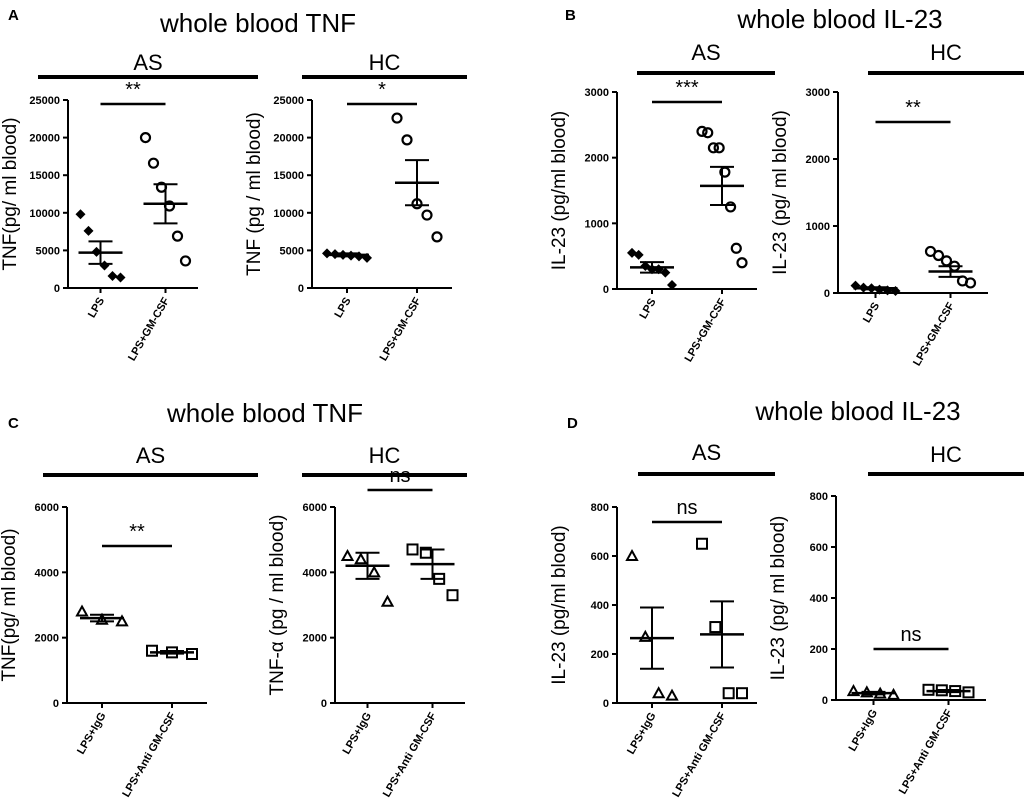  What do you see at coordinates (254, 194) in the screenshot?
I see `y-axis-label: TNF (pg / ml blood)` at bounding box center [254, 194].